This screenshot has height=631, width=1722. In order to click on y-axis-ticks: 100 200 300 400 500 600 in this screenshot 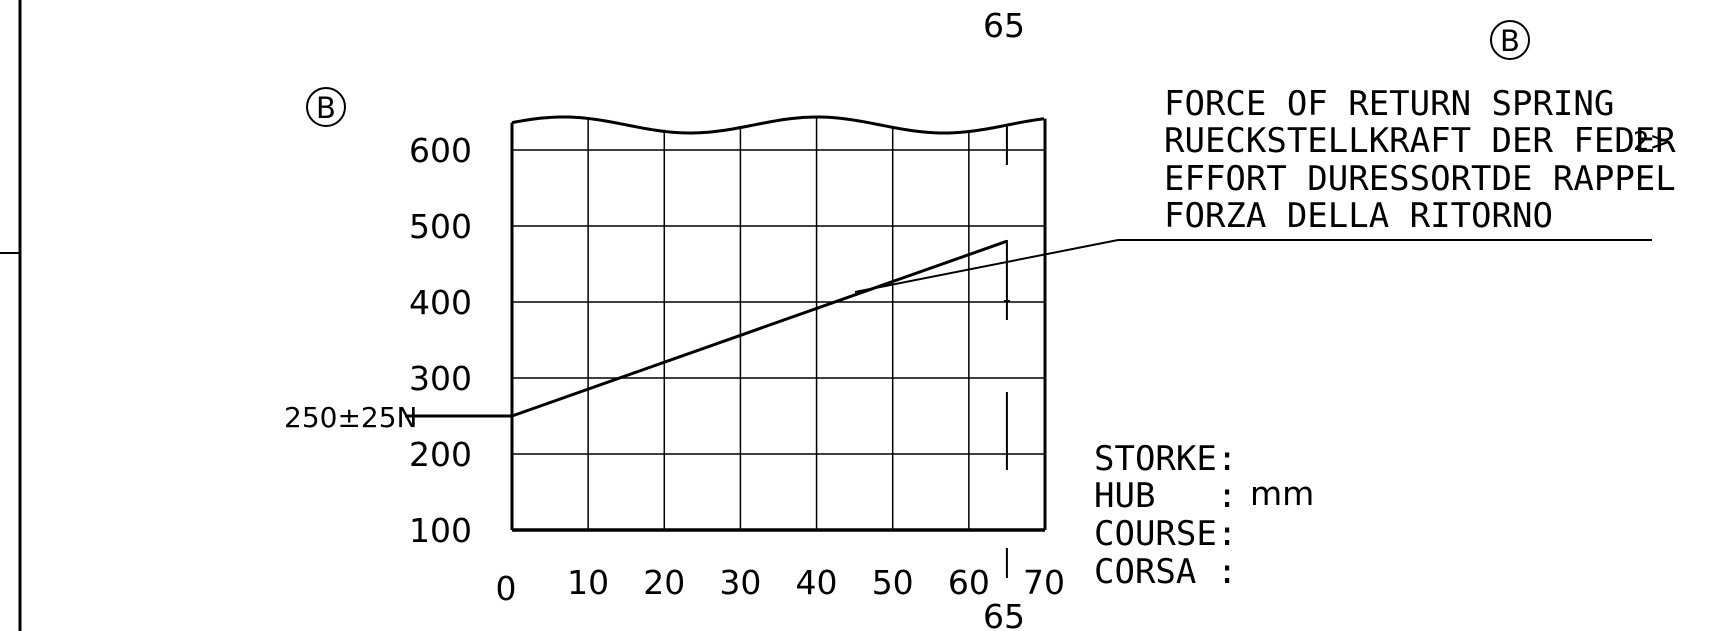, I will do `click(440, 340)`.